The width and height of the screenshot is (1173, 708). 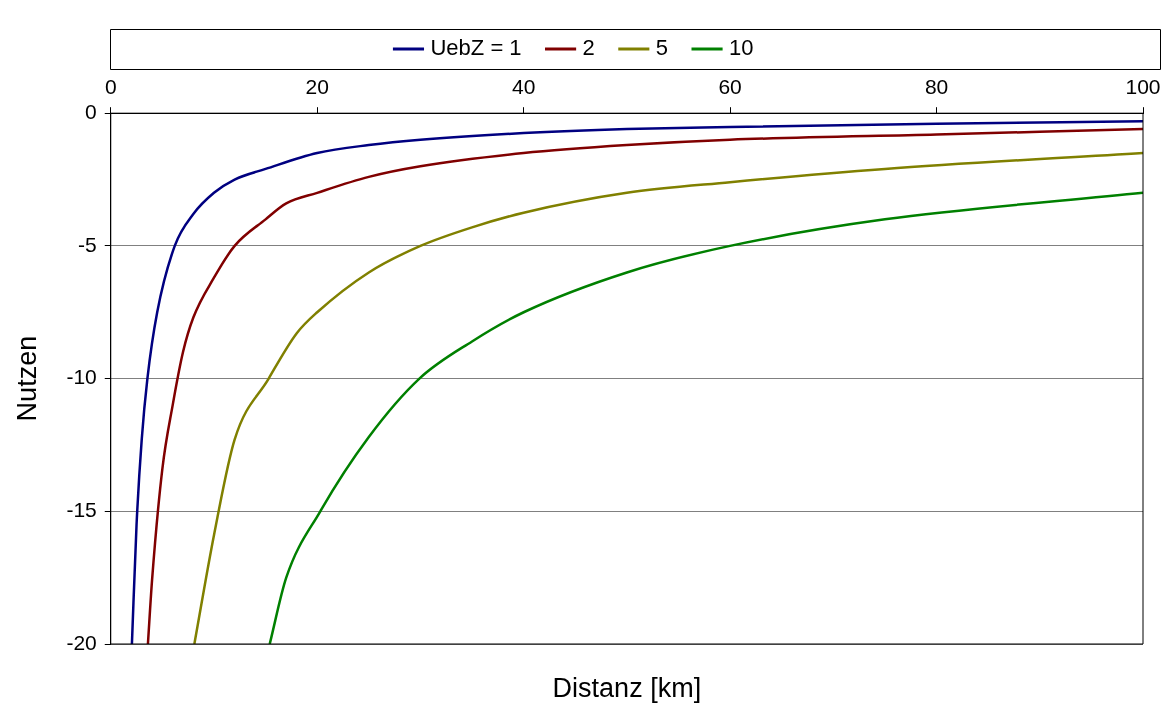 I want to click on y-tick-label: -20, so click(x=81, y=642).